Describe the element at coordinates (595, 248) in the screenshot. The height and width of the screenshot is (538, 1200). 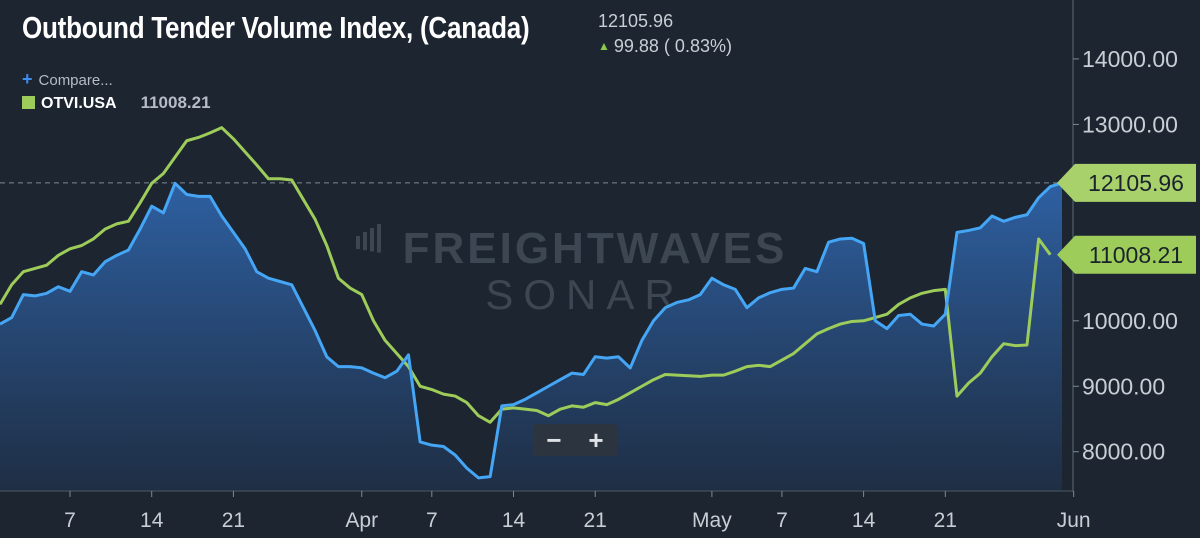
I see `watermark-freightwaves: FREIGHTWAVES` at that location.